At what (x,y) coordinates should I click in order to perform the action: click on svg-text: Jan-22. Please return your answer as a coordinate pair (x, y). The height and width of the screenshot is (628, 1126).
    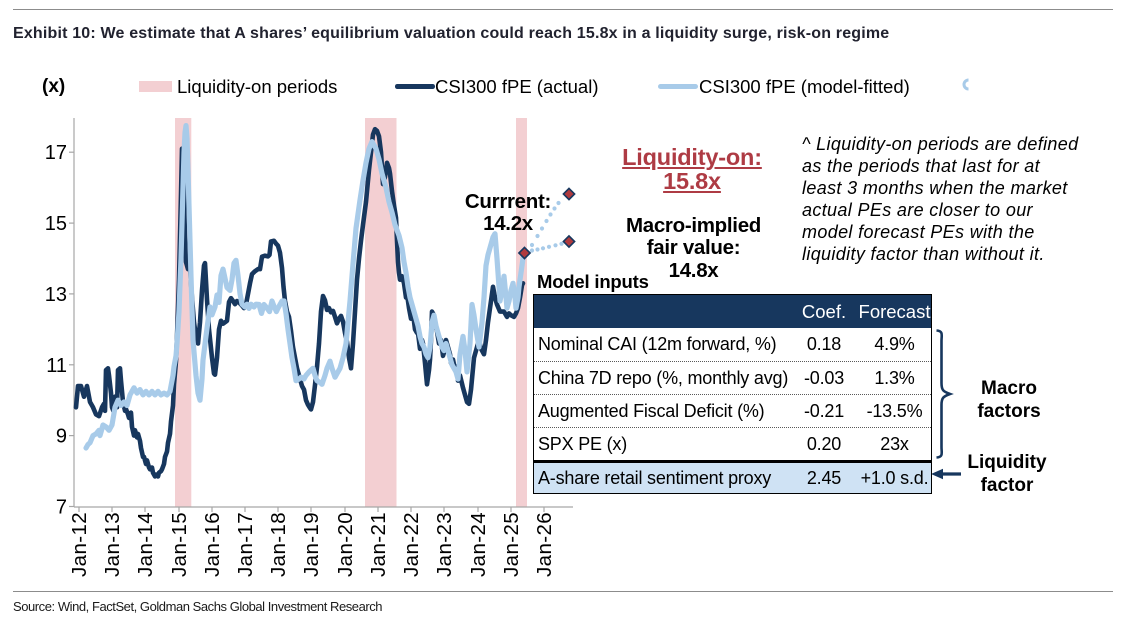
    Looking at the image, I should click on (411, 544).